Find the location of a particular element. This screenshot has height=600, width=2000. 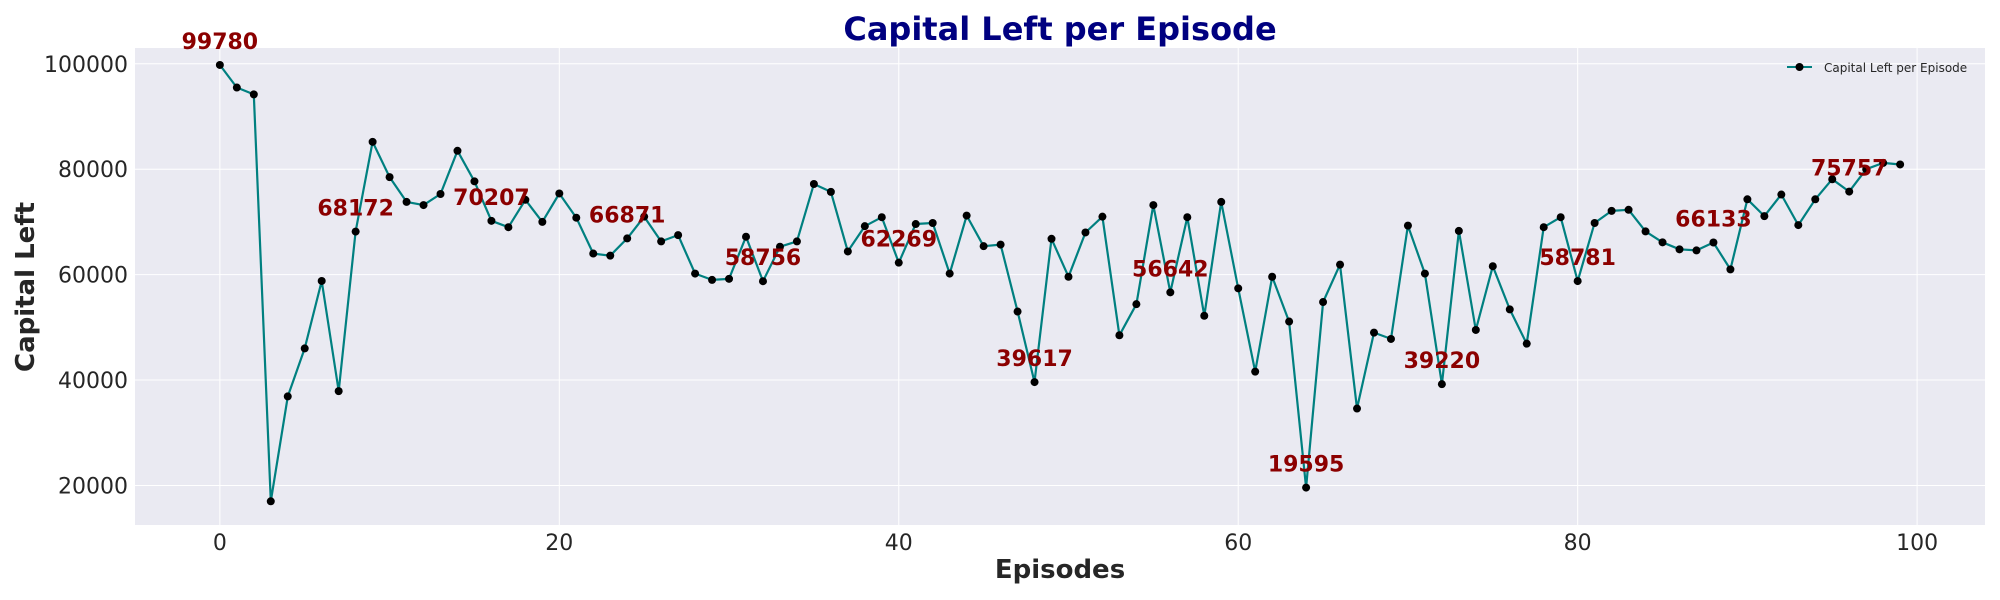

data-label: 39617 is located at coordinates (1034, 359).